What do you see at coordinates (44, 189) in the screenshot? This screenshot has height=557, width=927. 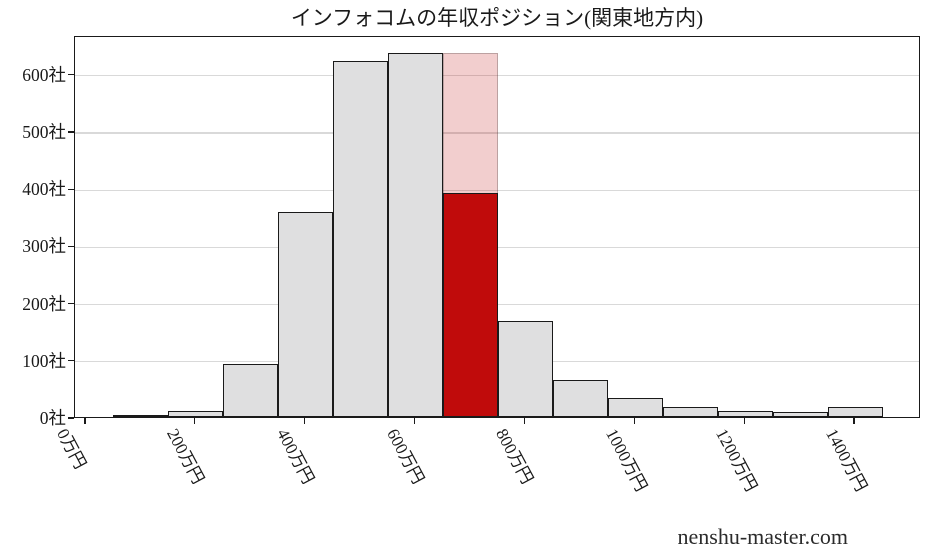 I see `y-tick-label: 400社` at bounding box center [44, 189].